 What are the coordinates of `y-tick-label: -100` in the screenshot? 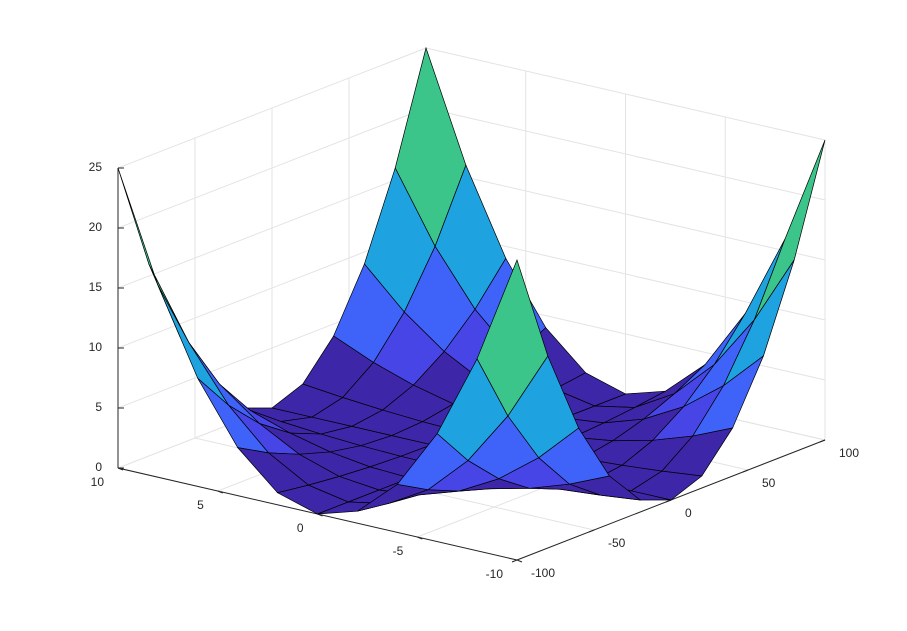 It's located at (543, 573).